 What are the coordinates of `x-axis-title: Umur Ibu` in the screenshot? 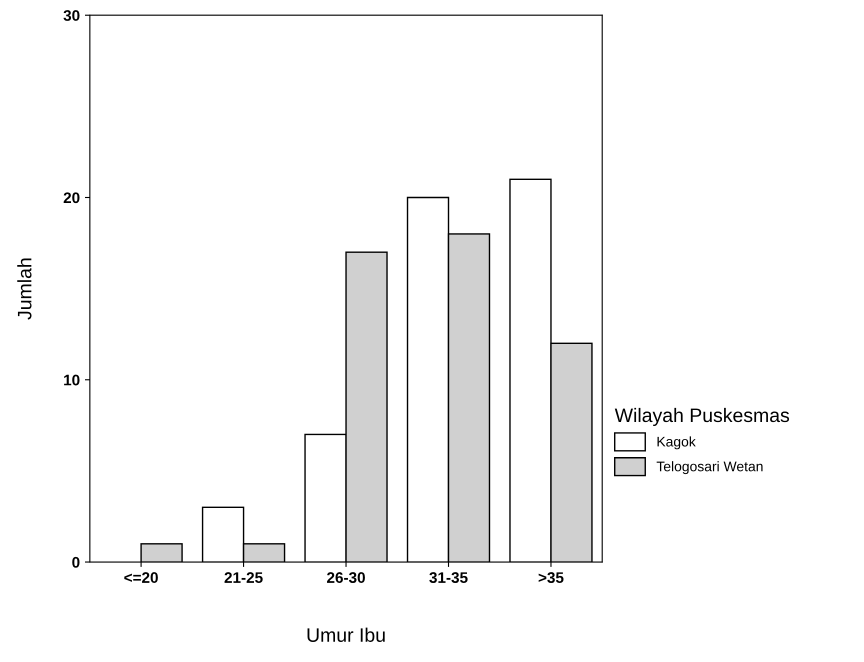 It's located at (346, 635).